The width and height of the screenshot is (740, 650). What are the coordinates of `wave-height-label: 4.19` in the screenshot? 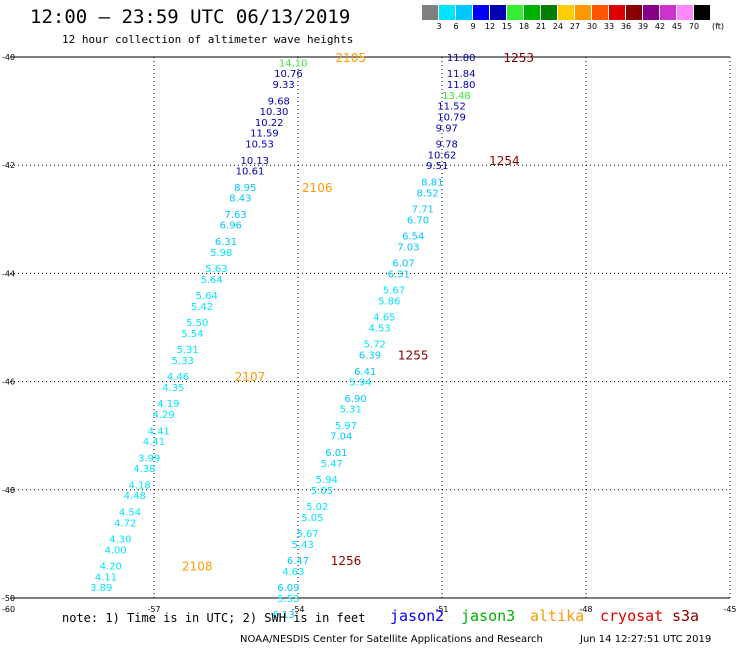 It's located at (168, 404).